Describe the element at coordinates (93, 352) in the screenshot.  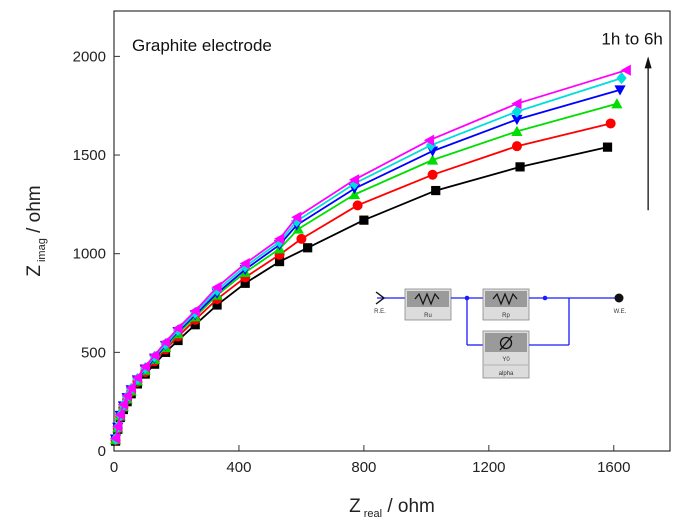
I see `y-tick-label: 500` at that location.